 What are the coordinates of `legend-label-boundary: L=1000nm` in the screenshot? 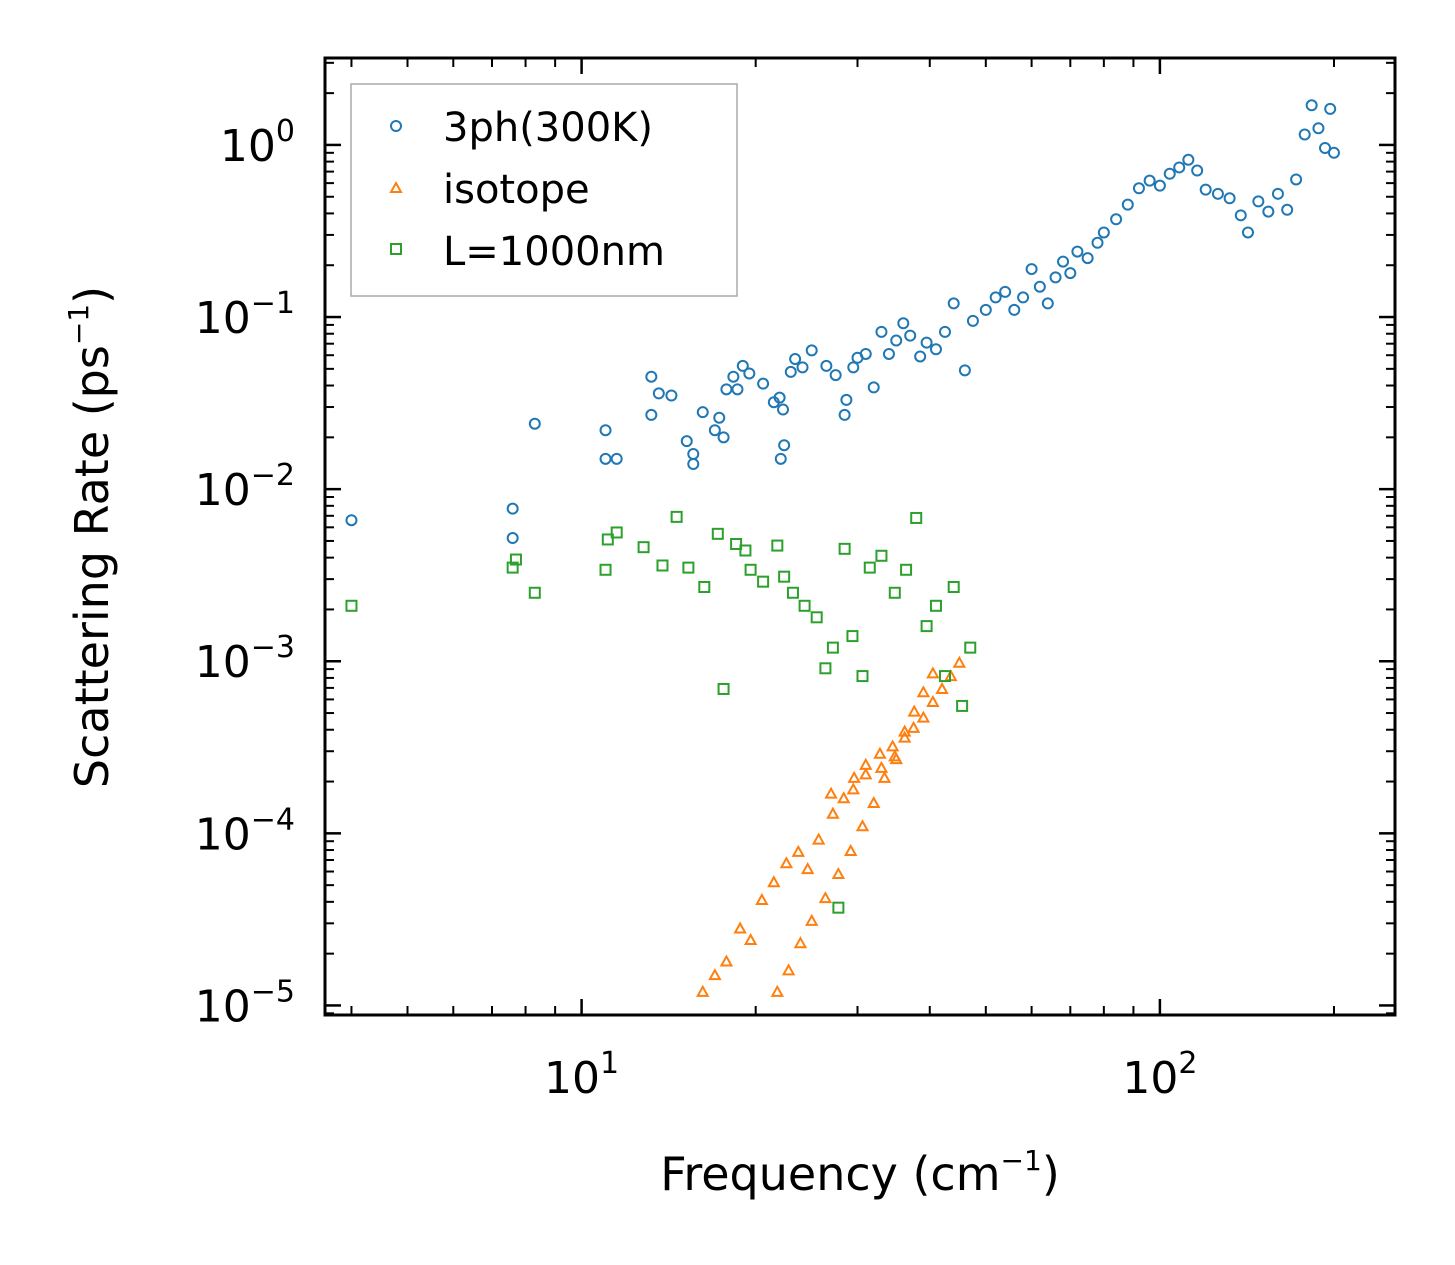 It's located at (554, 252).